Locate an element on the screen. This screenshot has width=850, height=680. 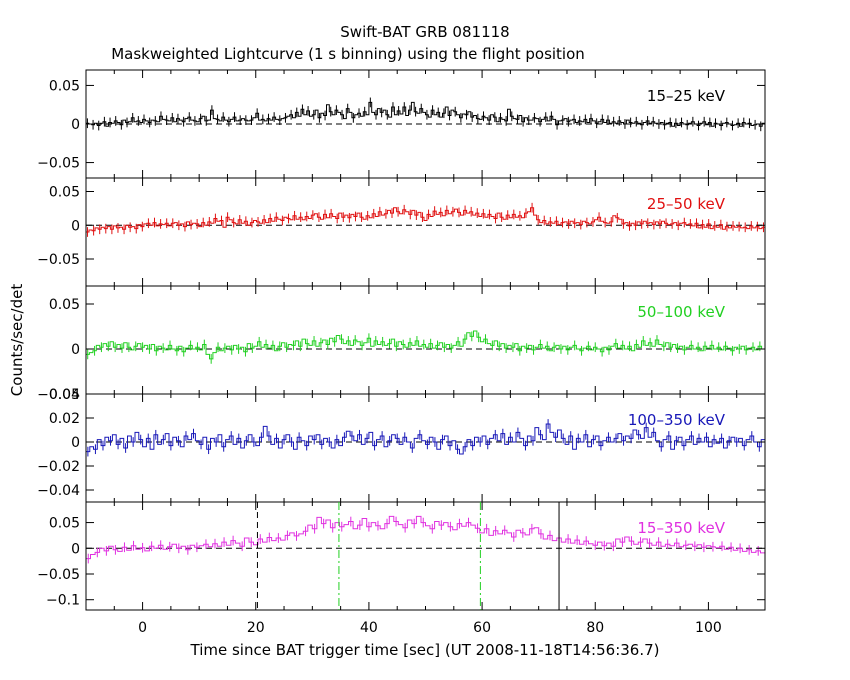
y-axis-label: Counts/sec/det is located at coordinates (17, 340).